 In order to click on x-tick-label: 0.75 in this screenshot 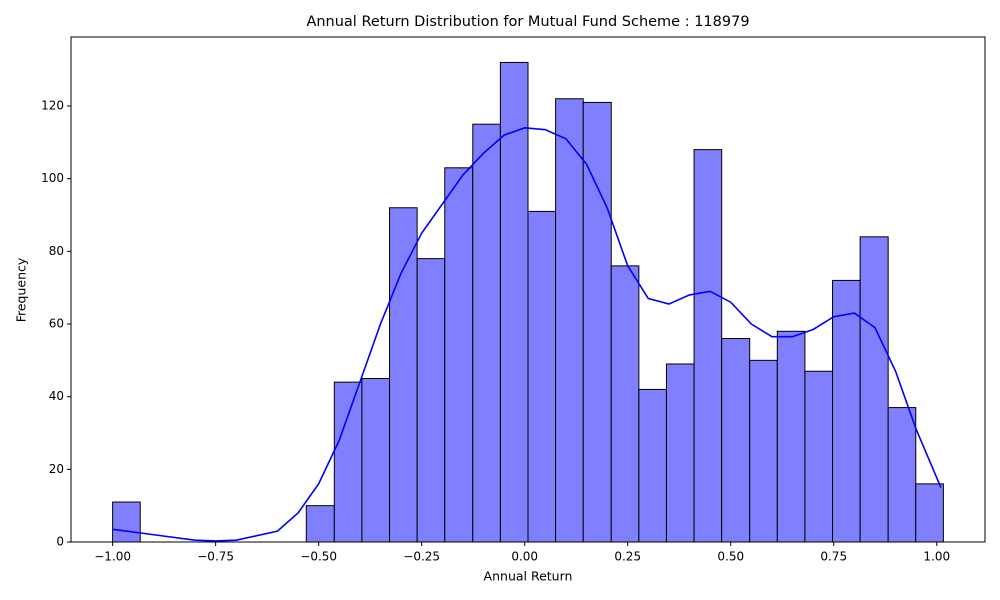, I will do `click(833, 557)`.